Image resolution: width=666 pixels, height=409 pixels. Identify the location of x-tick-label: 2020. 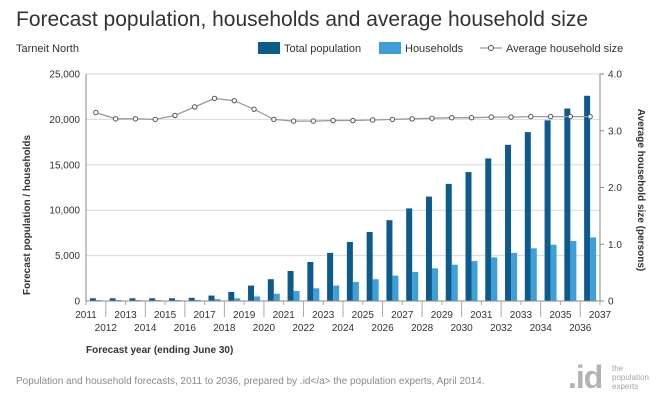
(264, 328).